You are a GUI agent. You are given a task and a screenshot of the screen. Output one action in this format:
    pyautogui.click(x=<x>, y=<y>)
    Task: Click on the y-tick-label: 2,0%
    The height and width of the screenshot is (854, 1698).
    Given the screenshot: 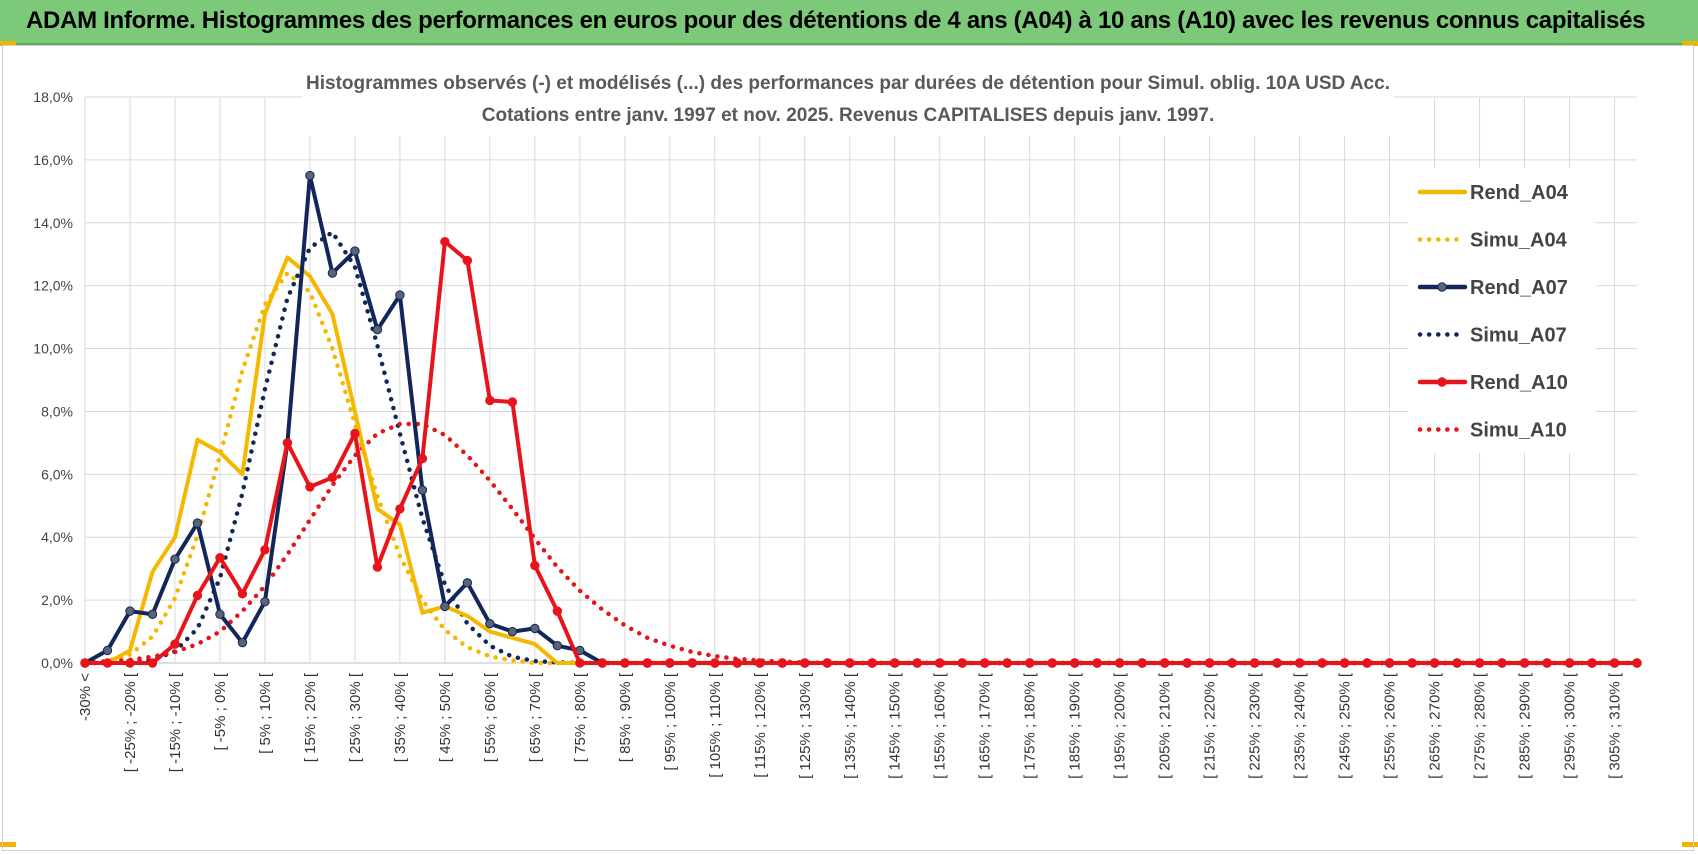 What is the action you would take?
    pyautogui.click(x=57, y=600)
    